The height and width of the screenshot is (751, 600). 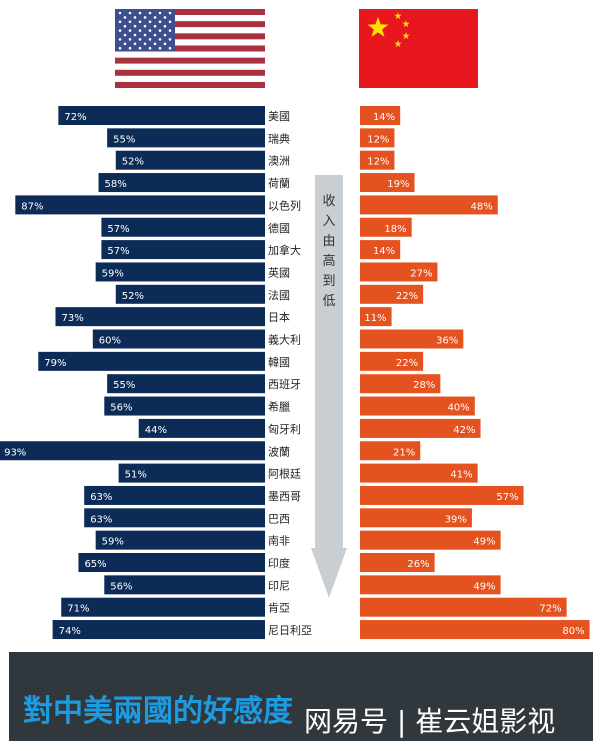 What do you see at coordinates (116, 184) in the screenshot?
I see `us-value-label: 58%` at bounding box center [116, 184].